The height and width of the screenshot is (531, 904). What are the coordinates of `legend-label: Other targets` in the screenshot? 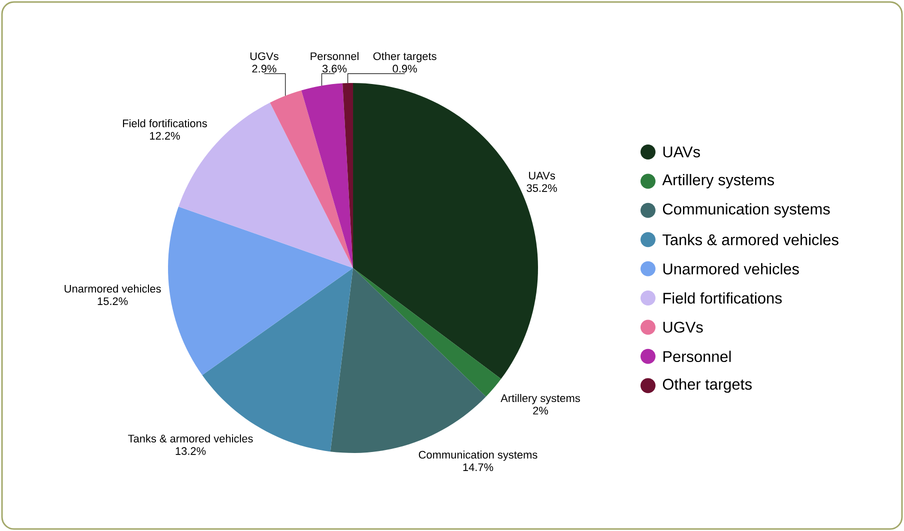 It's located at (707, 385).